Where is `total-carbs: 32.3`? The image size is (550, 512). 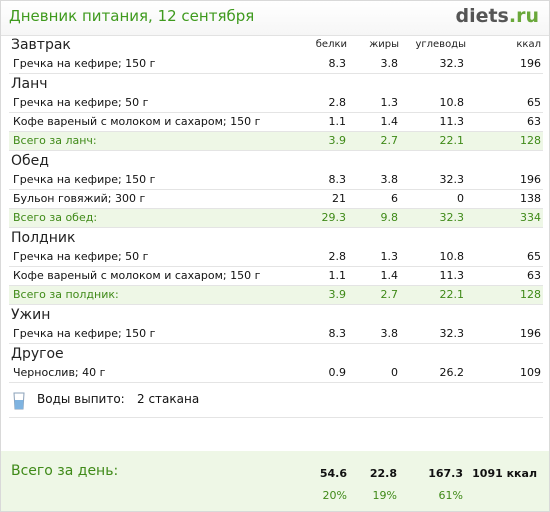 total-carbs: 32.3 is located at coordinates (452, 217).